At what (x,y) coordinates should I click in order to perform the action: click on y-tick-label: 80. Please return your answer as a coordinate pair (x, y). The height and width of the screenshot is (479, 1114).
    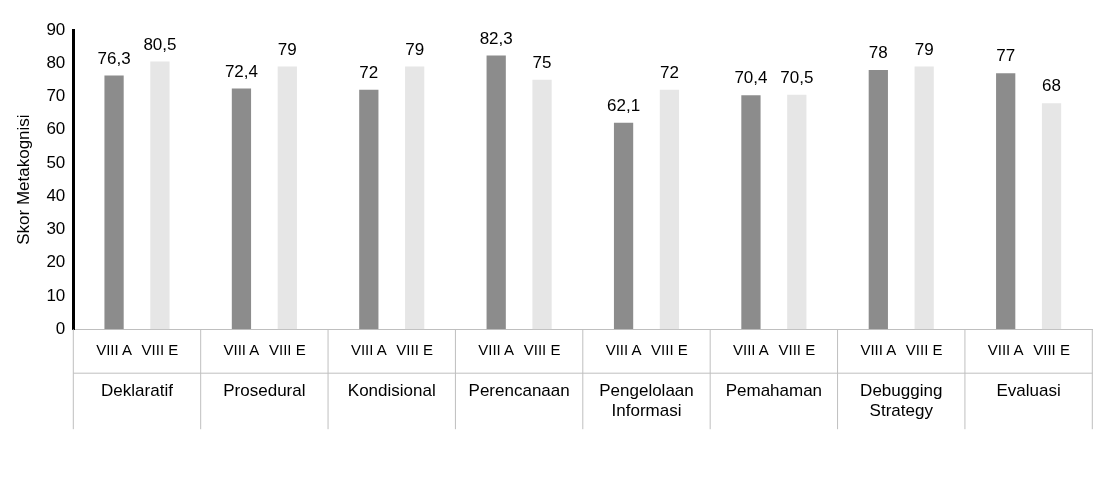
    Looking at the image, I should click on (56, 62).